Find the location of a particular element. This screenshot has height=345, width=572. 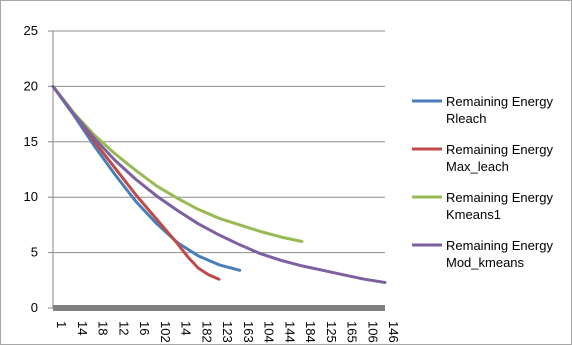

legend-label-2: Remaining Energy is located at coordinates (499, 149).